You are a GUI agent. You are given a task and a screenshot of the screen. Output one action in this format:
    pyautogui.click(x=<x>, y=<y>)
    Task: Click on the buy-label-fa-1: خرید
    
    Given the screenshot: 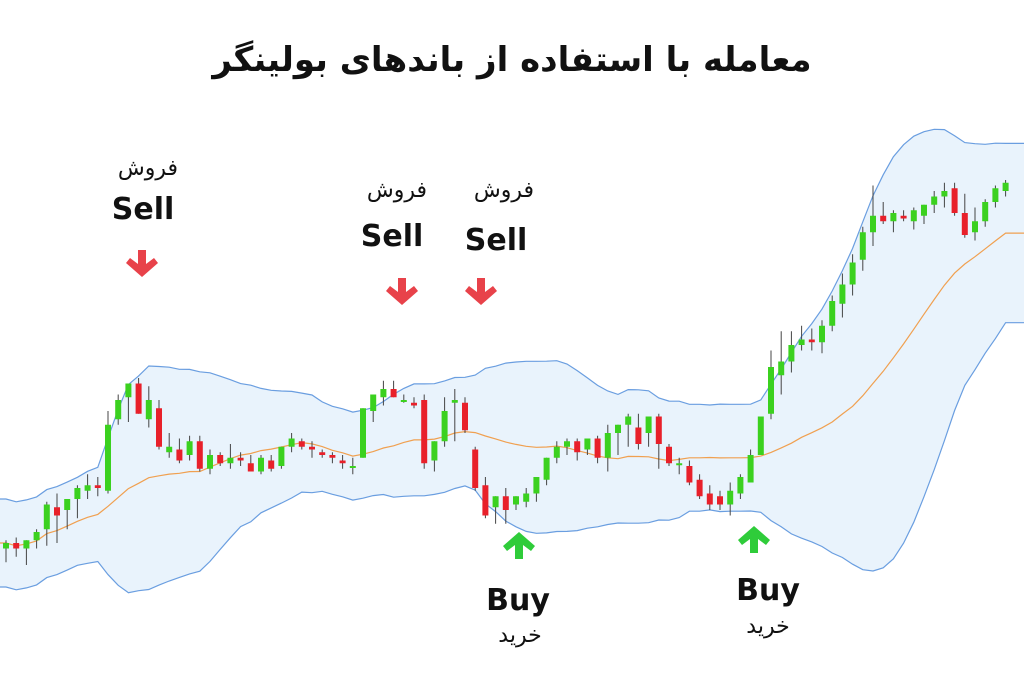 What is the action you would take?
    pyautogui.click(x=520, y=635)
    